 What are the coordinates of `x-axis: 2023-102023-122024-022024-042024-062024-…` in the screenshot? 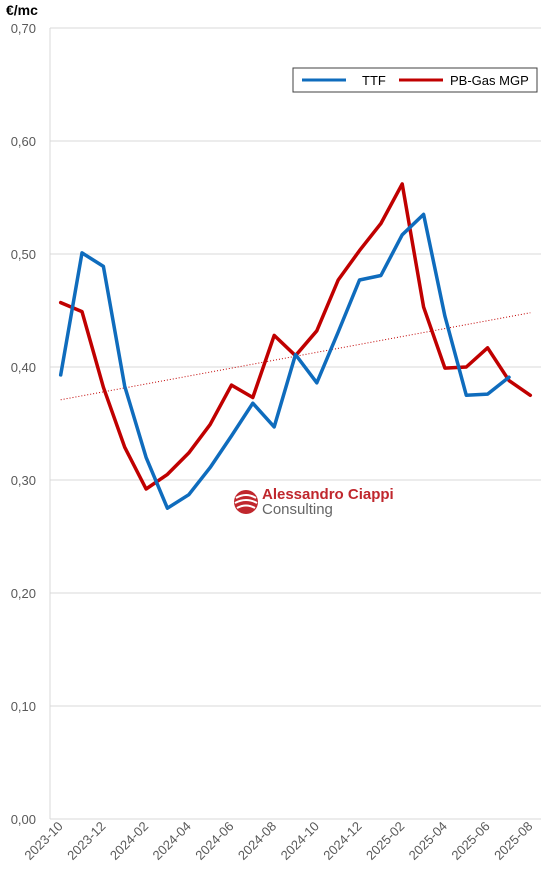 It's located at (278, 841).